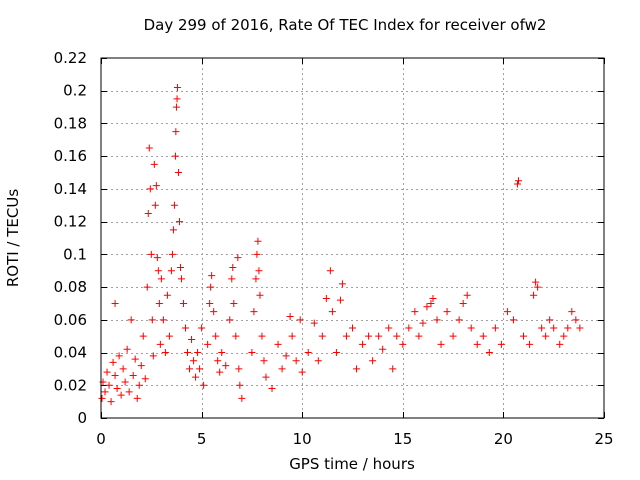 The image size is (640, 480). What do you see at coordinates (402, 439) in the screenshot?
I see `x-tick-label: 15` at bounding box center [402, 439].